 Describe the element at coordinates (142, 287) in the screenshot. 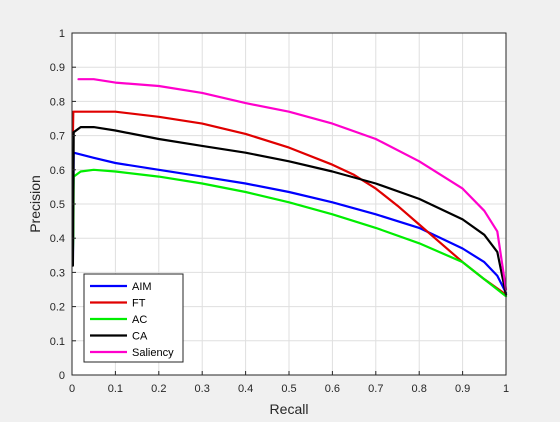

I see `legend-label-aim: AIM` at that location.